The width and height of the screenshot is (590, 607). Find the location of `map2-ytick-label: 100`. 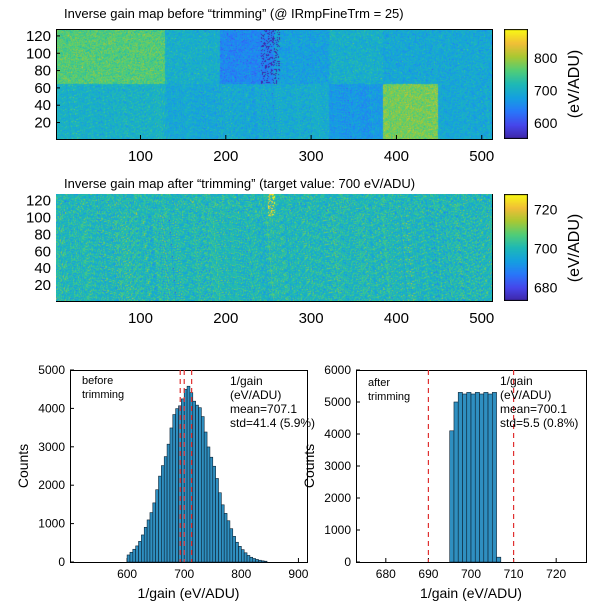

map2-ytick-label: 100 is located at coordinates (38, 218).